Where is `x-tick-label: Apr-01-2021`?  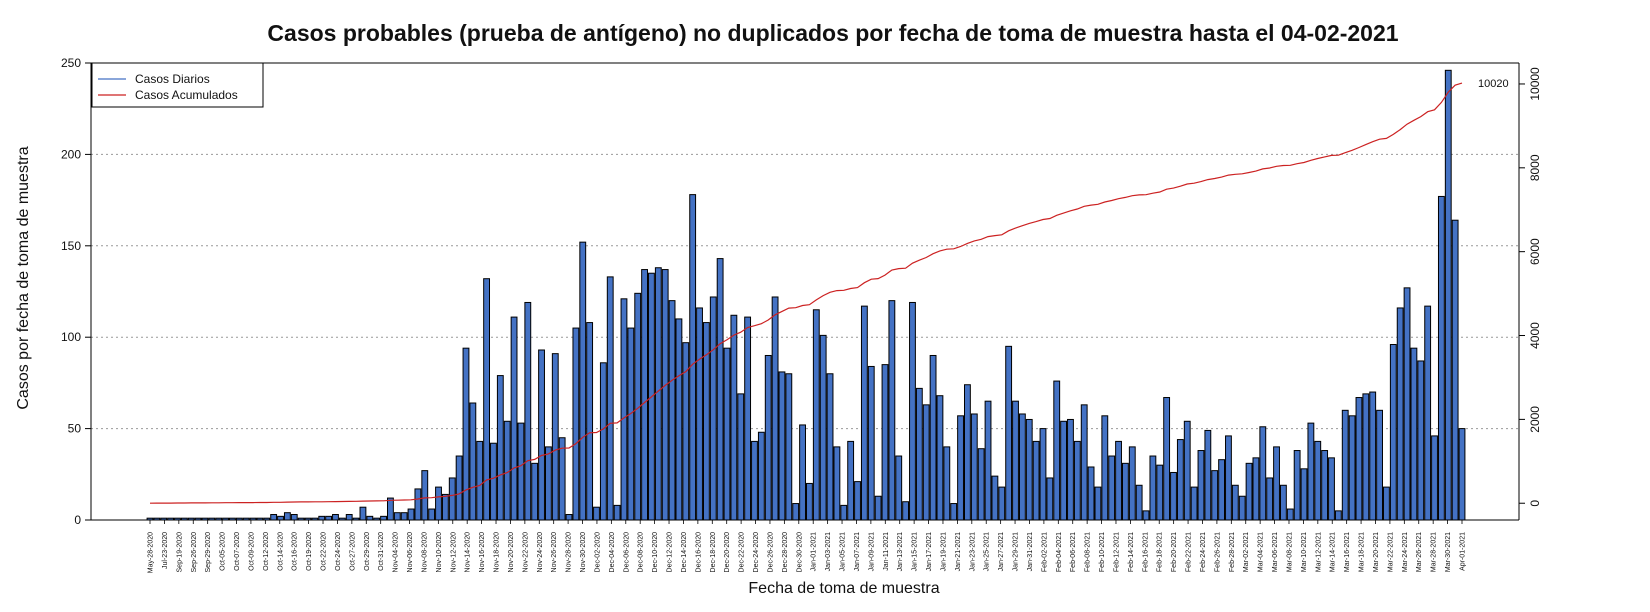
x-tick-label: Apr-01-2021 is located at coordinates (1463, 551).